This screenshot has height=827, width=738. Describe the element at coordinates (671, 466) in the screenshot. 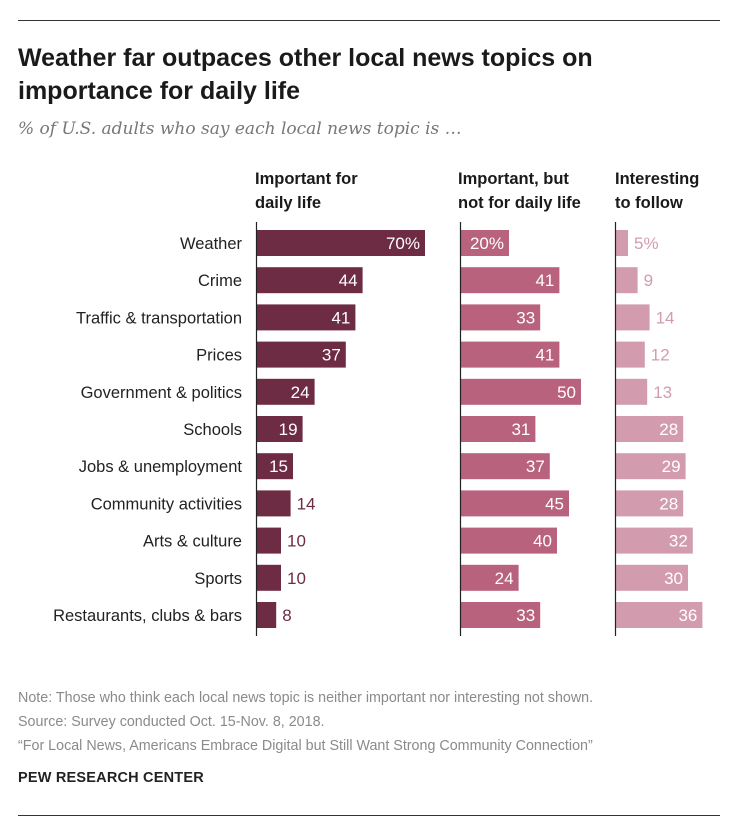

I see `data-label: 29` at that location.